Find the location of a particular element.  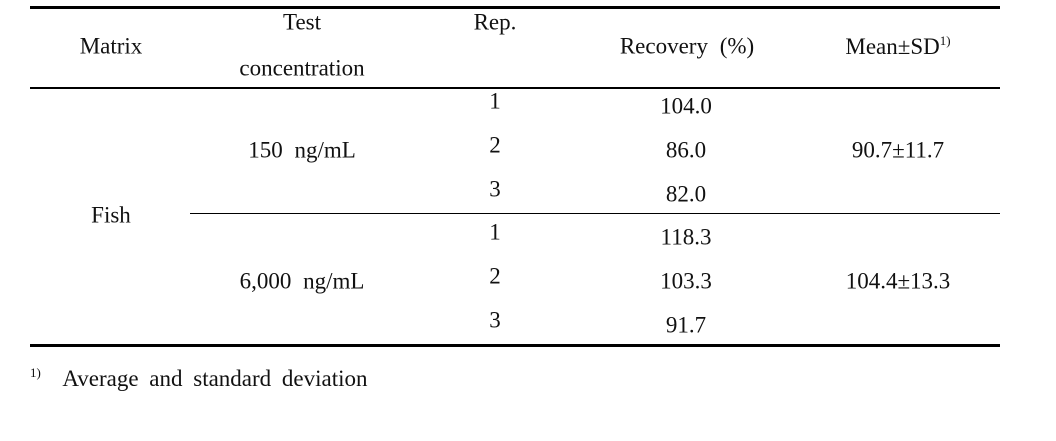

header-concentration: Test is located at coordinates (302, 22).